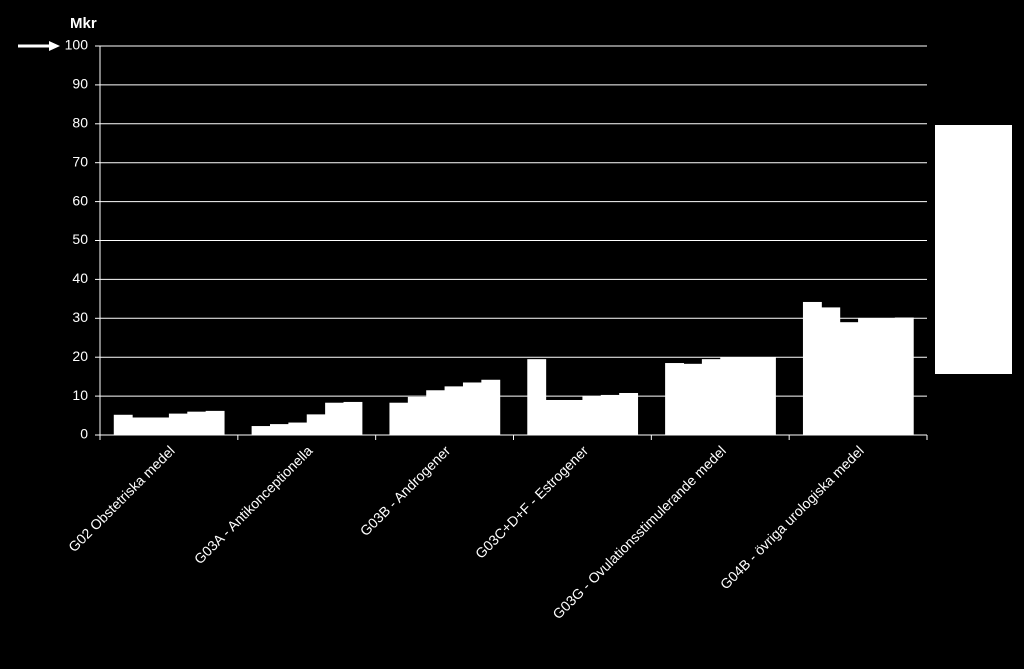 The height and width of the screenshot is (669, 1024). I want to click on y-tick-label: 60, so click(80, 200).